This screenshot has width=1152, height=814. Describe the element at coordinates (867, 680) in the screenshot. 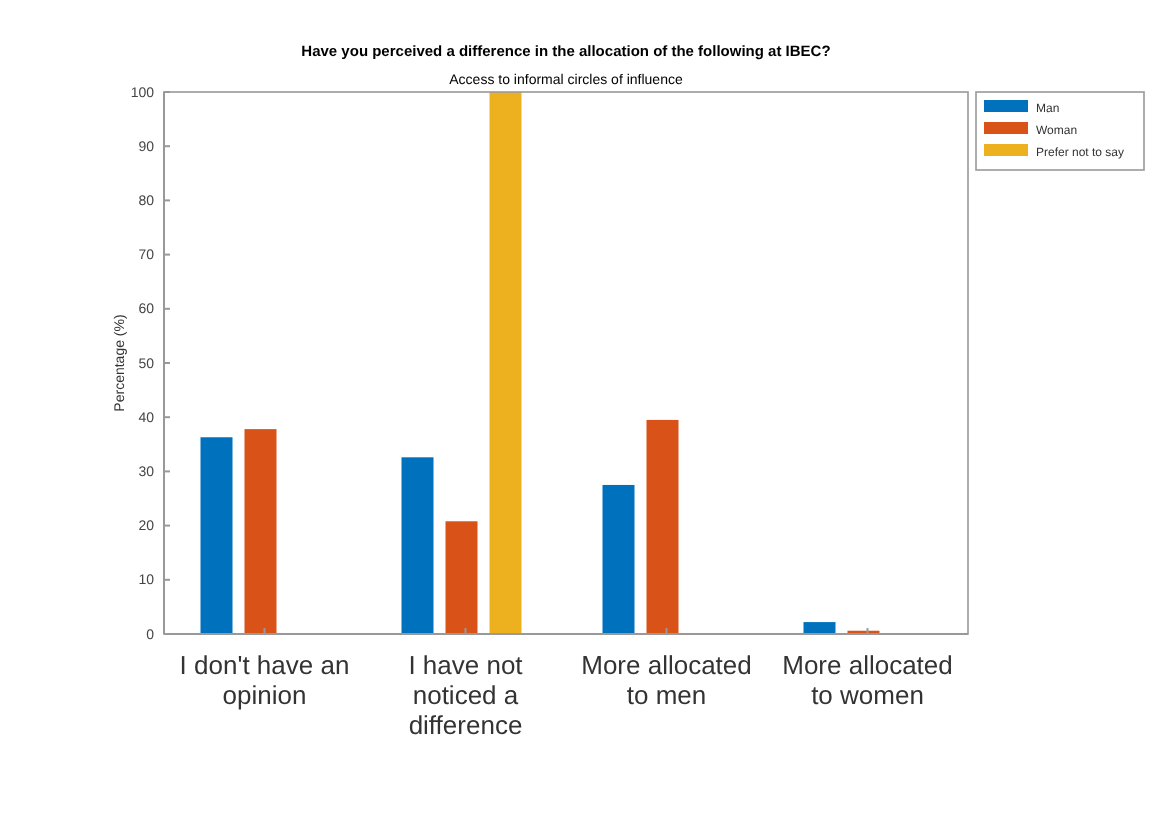

I see `x-tick-label: More allocated to women` at that location.